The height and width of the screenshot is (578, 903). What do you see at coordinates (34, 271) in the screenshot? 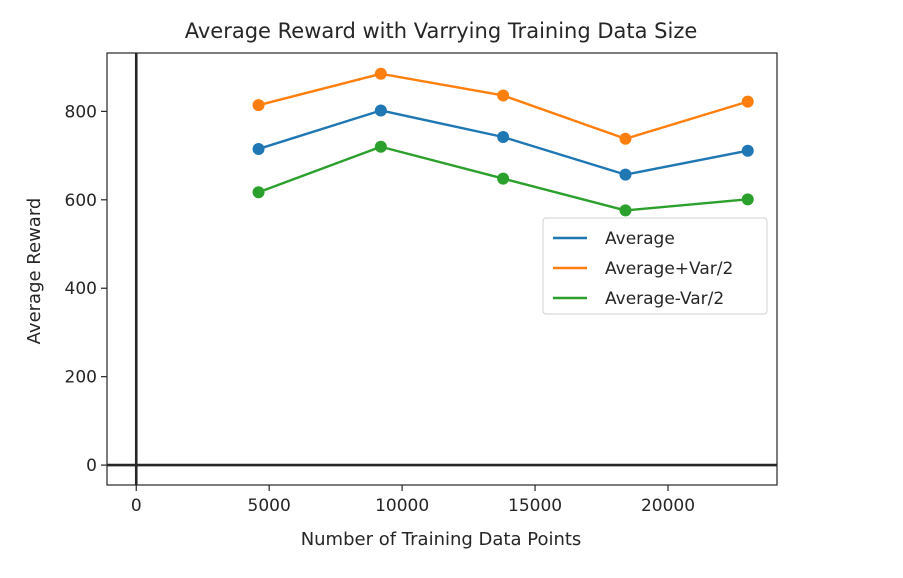
I see `y-axis-label: Average Reward` at bounding box center [34, 271].